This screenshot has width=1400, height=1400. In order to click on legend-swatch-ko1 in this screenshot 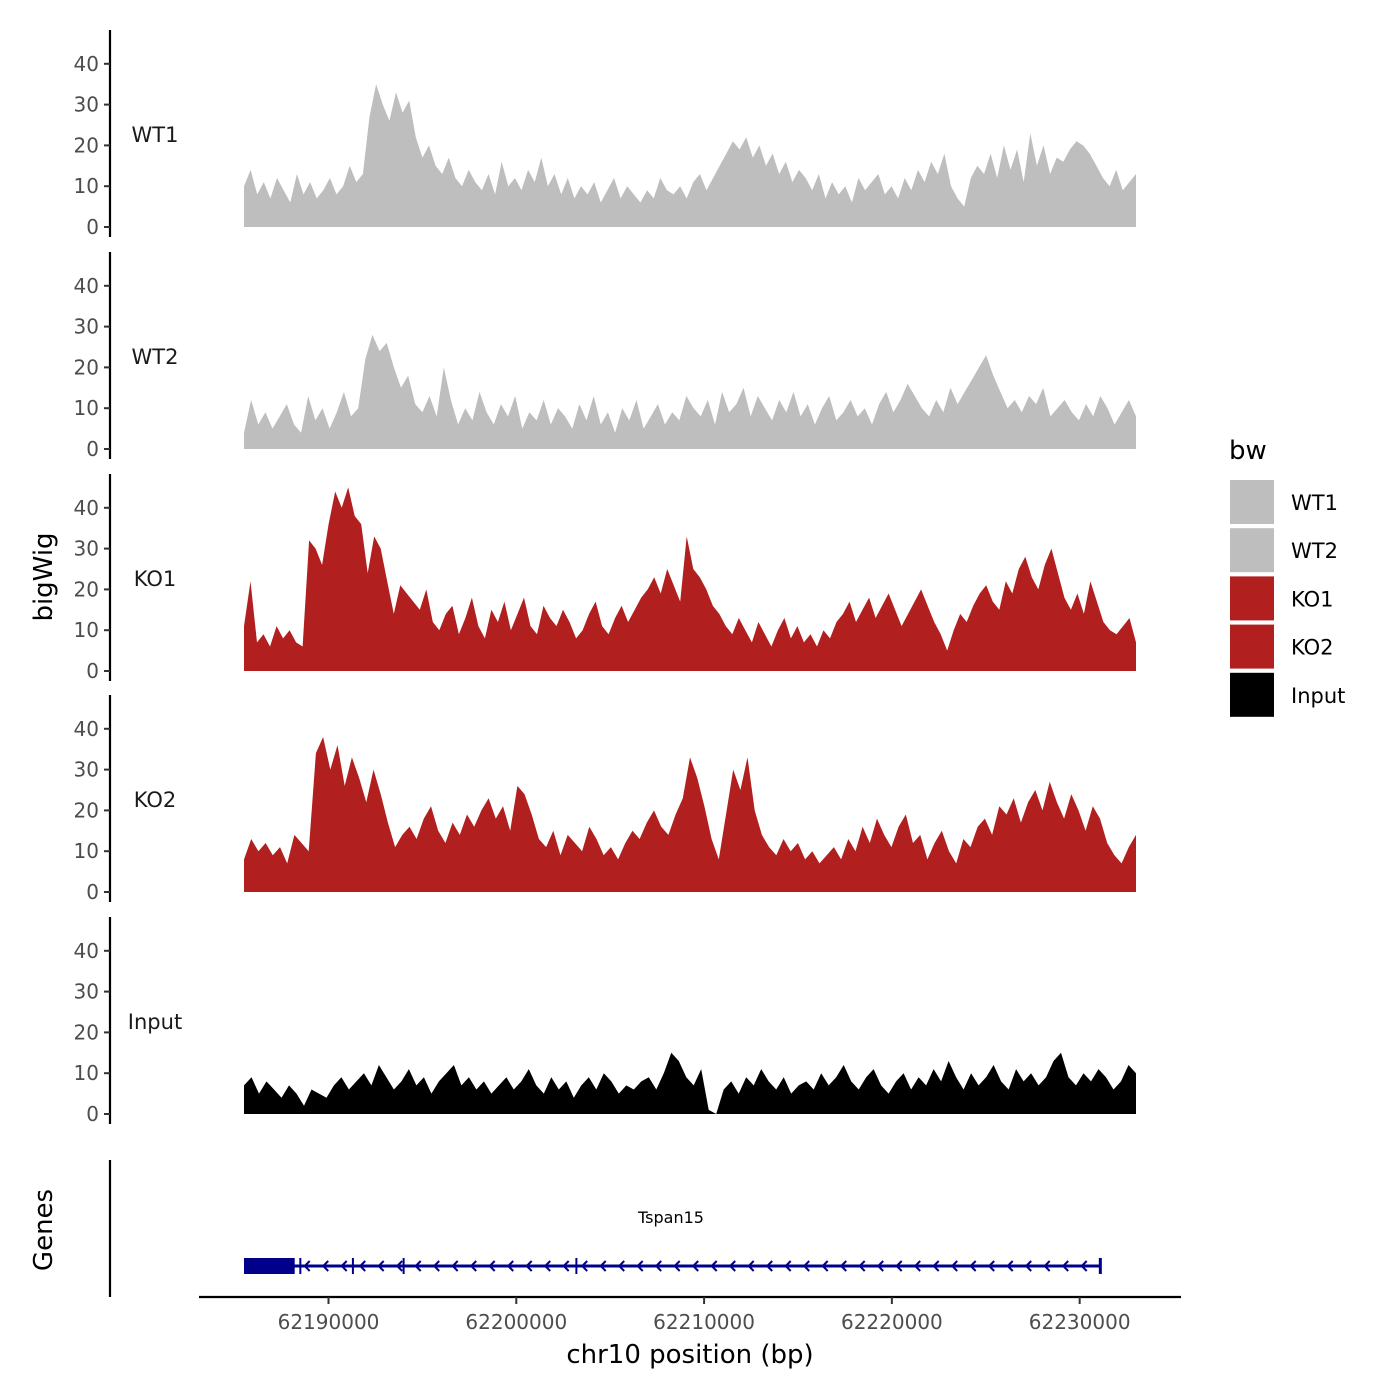, I will do `click(1252, 598)`.